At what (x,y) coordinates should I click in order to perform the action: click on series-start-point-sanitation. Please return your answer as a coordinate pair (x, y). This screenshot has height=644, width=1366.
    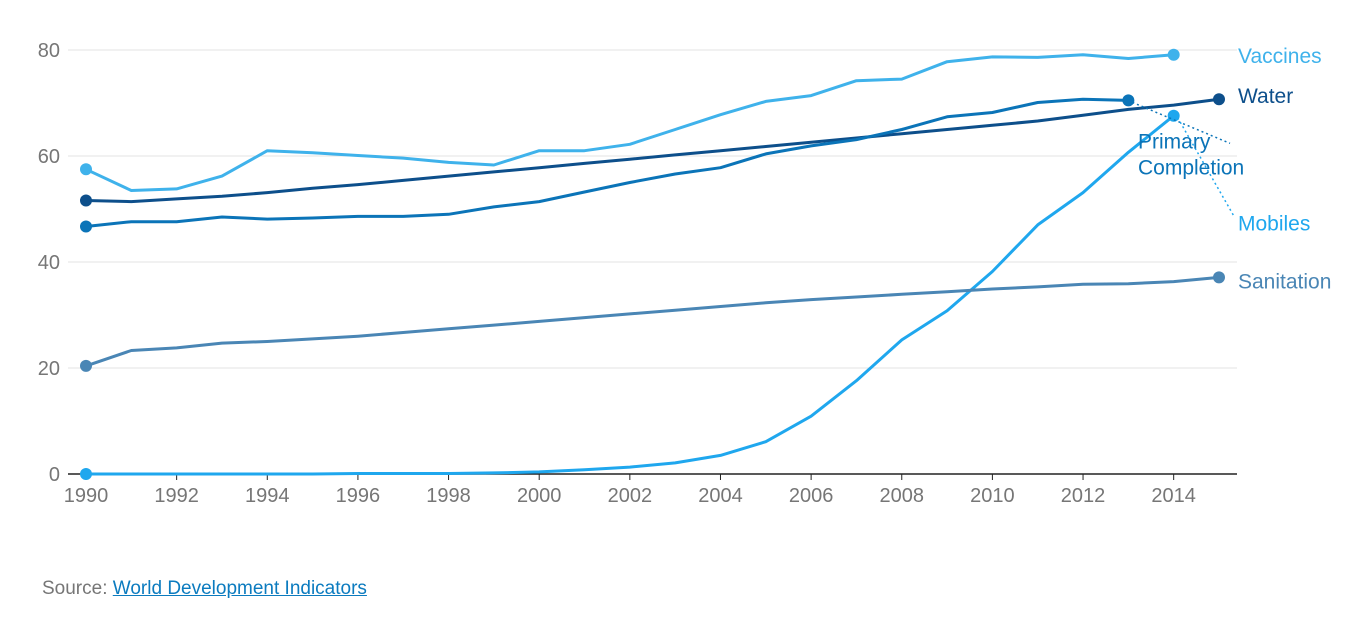
    Looking at the image, I should click on (86, 365).